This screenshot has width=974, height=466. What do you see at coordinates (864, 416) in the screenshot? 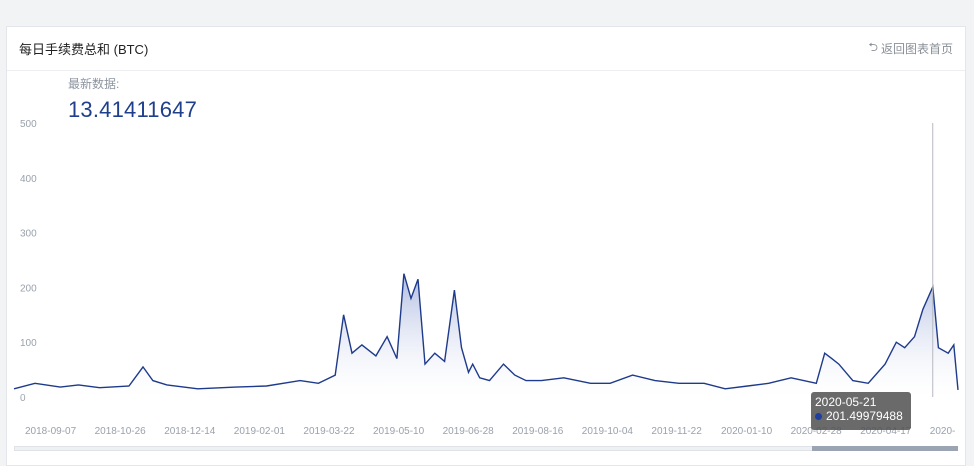
I see `tooltip-value: 201.49979488` at bounding box center [864, 416].